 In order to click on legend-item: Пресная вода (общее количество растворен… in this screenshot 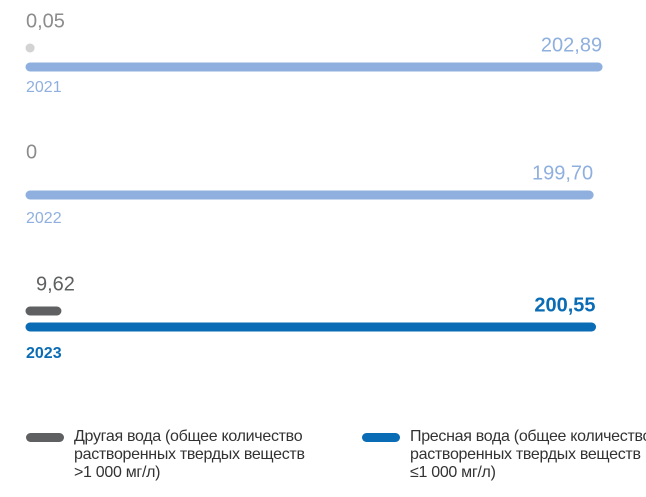, I will do `click(504, 455)`.